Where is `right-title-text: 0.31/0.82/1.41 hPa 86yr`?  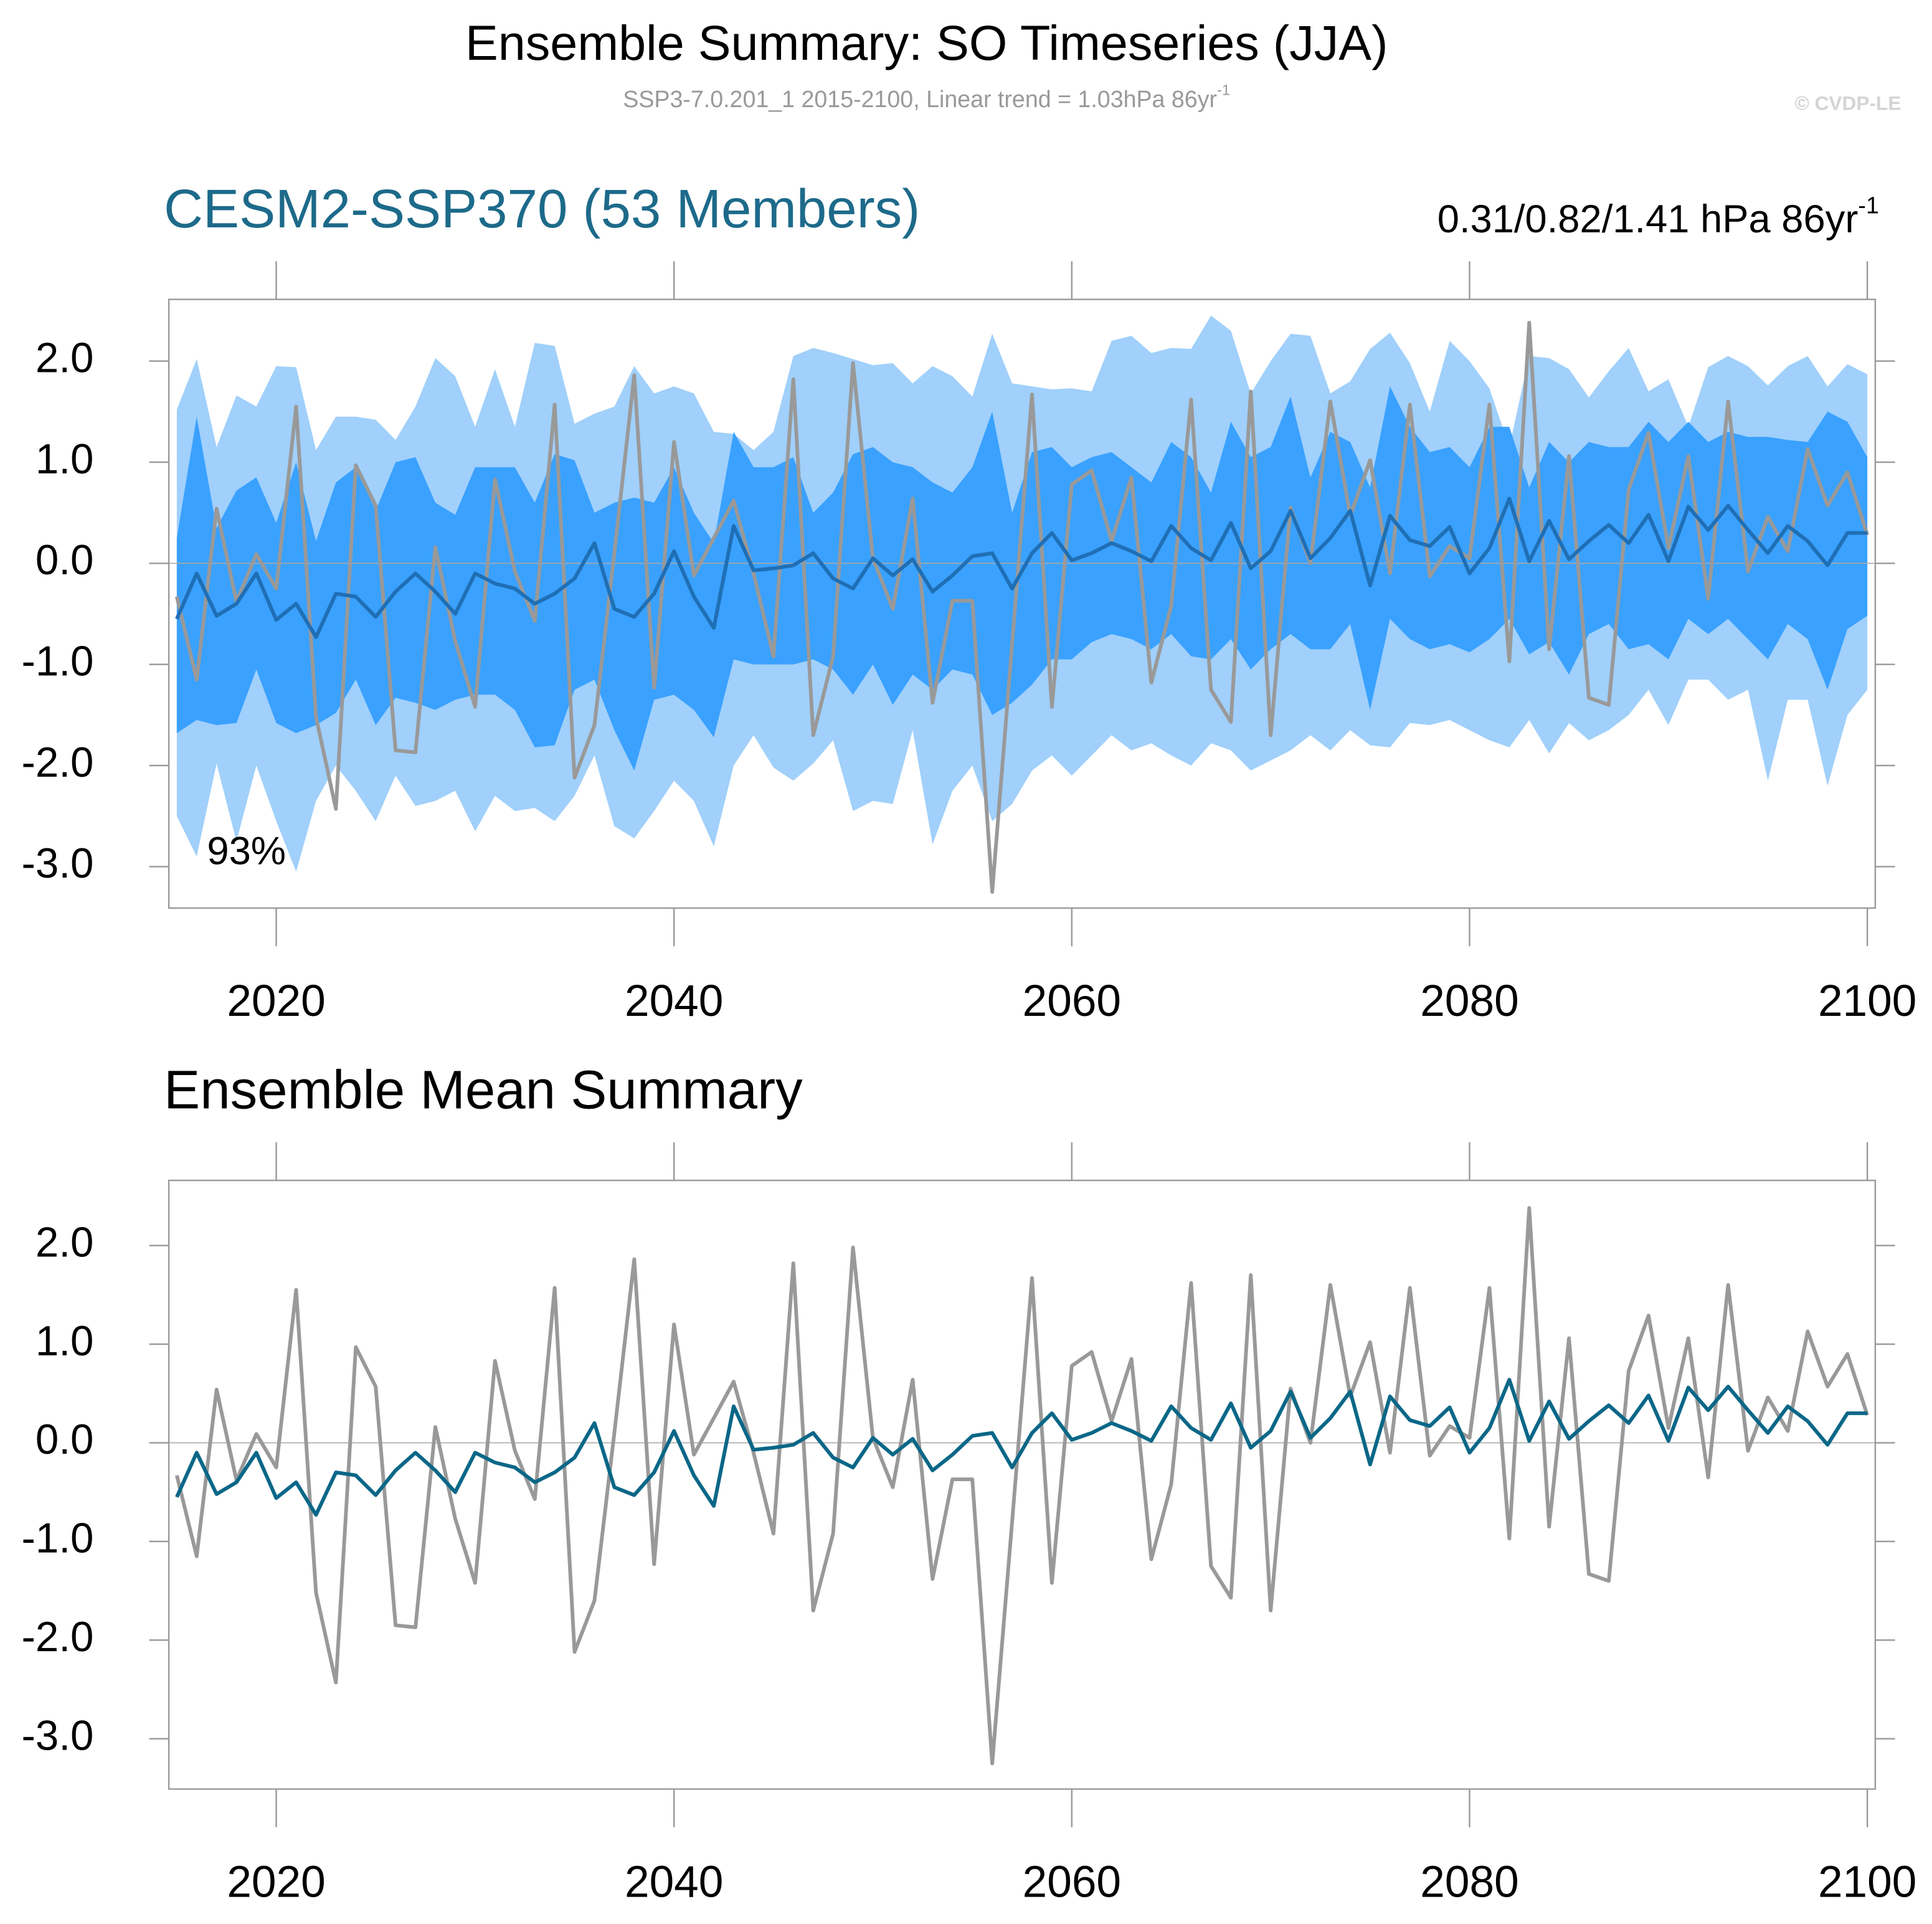
right-title-text: 0.31/0.82/1.41 hPa 86yr is located at coordinates (1648, 219).